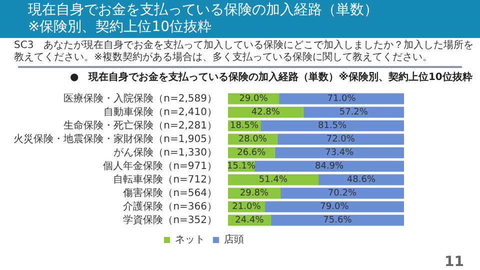  What do you see at coordinates (254, 193) in the screenshot?
I see `data-label: 29.8%` at bounding box center [254, 193].